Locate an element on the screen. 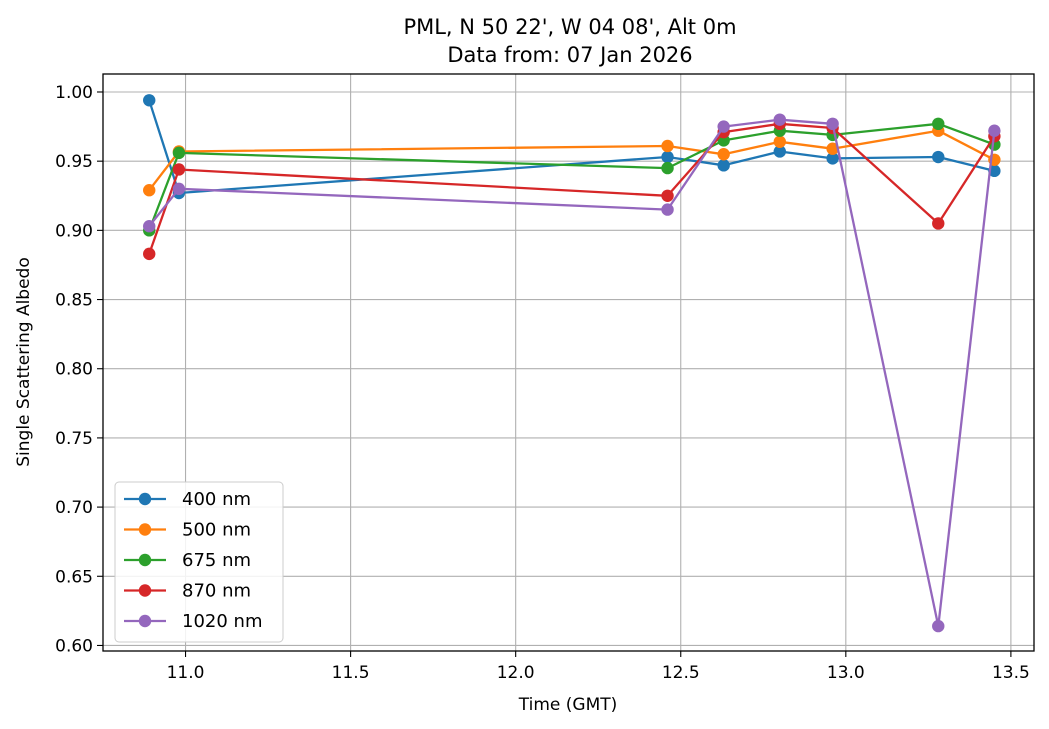  legend-label: 500 nm is located at coordinates (216, 530).